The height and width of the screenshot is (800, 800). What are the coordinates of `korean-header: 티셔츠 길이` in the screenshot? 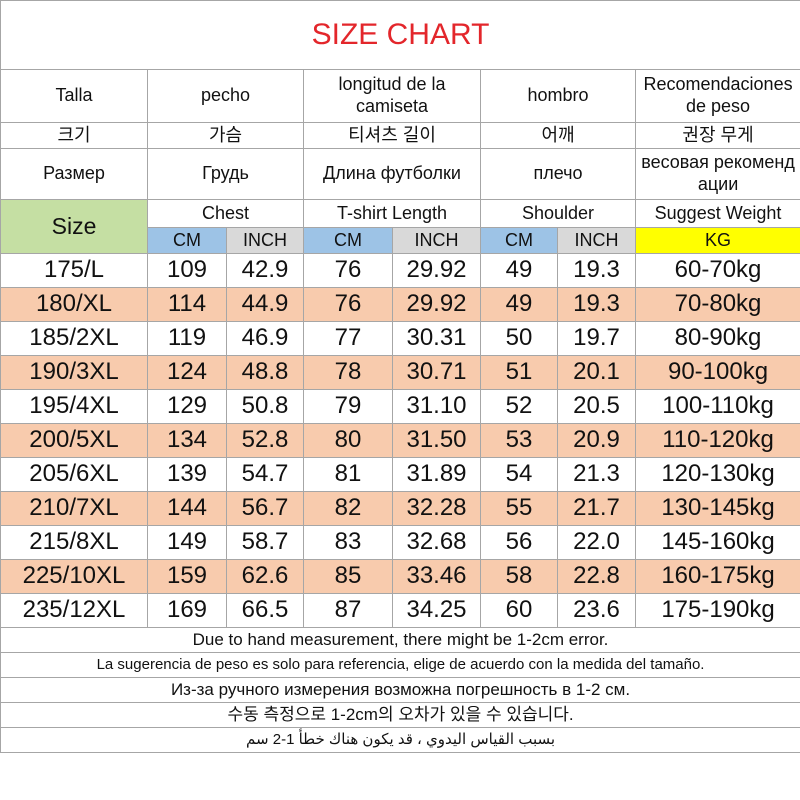 It's located at (392, 135).